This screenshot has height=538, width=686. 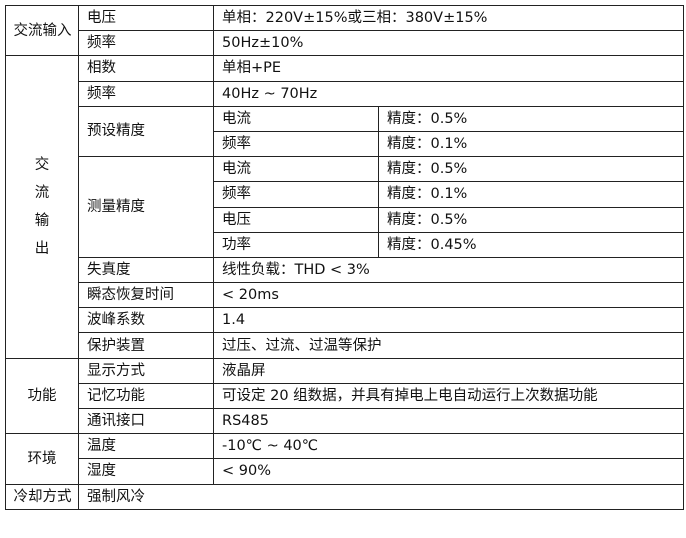 I want to click on table-row: 湿度 < 90%, so click(x=345, y=471).